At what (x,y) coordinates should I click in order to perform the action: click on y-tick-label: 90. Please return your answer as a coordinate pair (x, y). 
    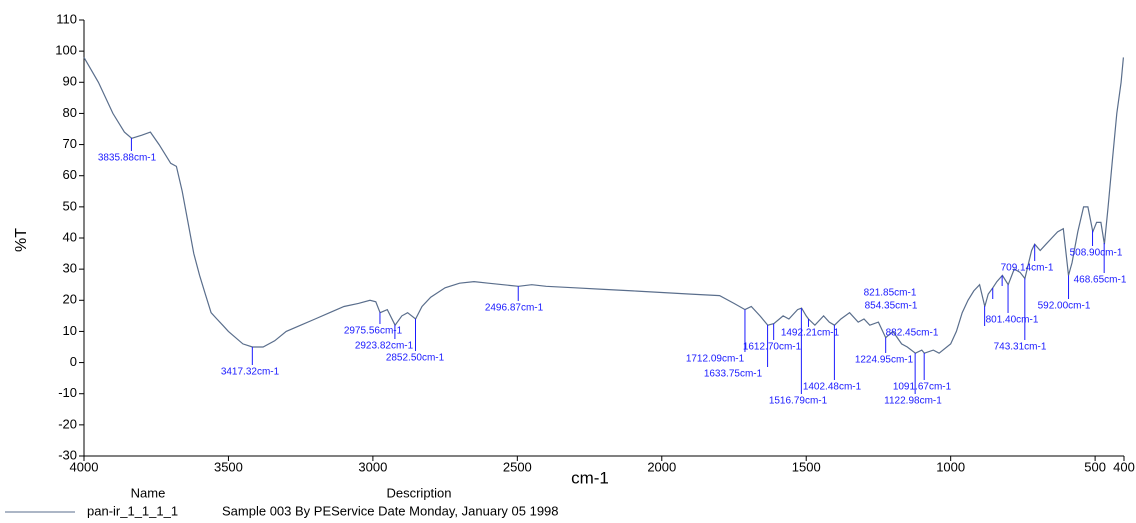
    Looking at the image, I should click on (70, 81).